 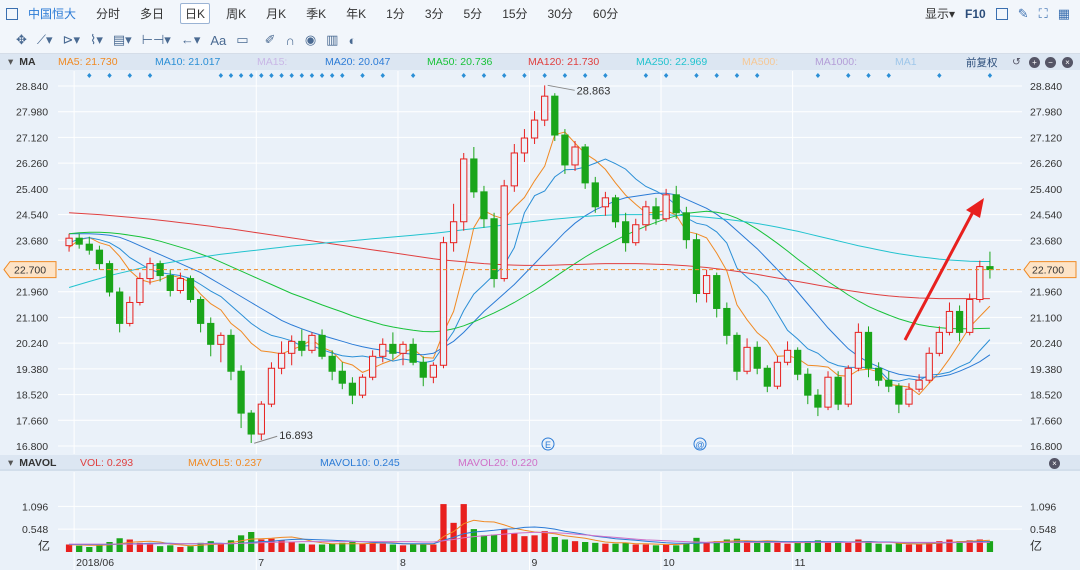 What do you see at coordinates (1054, 463) in the screenshot?
I see `close-vol-icon: ×` at bounding box center [1054, 463].